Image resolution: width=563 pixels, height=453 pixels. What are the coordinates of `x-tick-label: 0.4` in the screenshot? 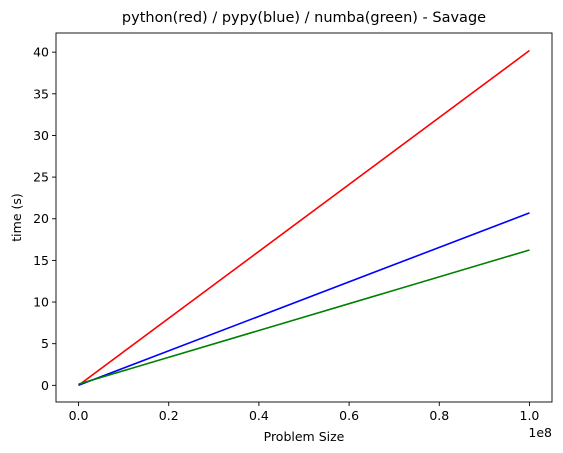 It's located at (259, 415).